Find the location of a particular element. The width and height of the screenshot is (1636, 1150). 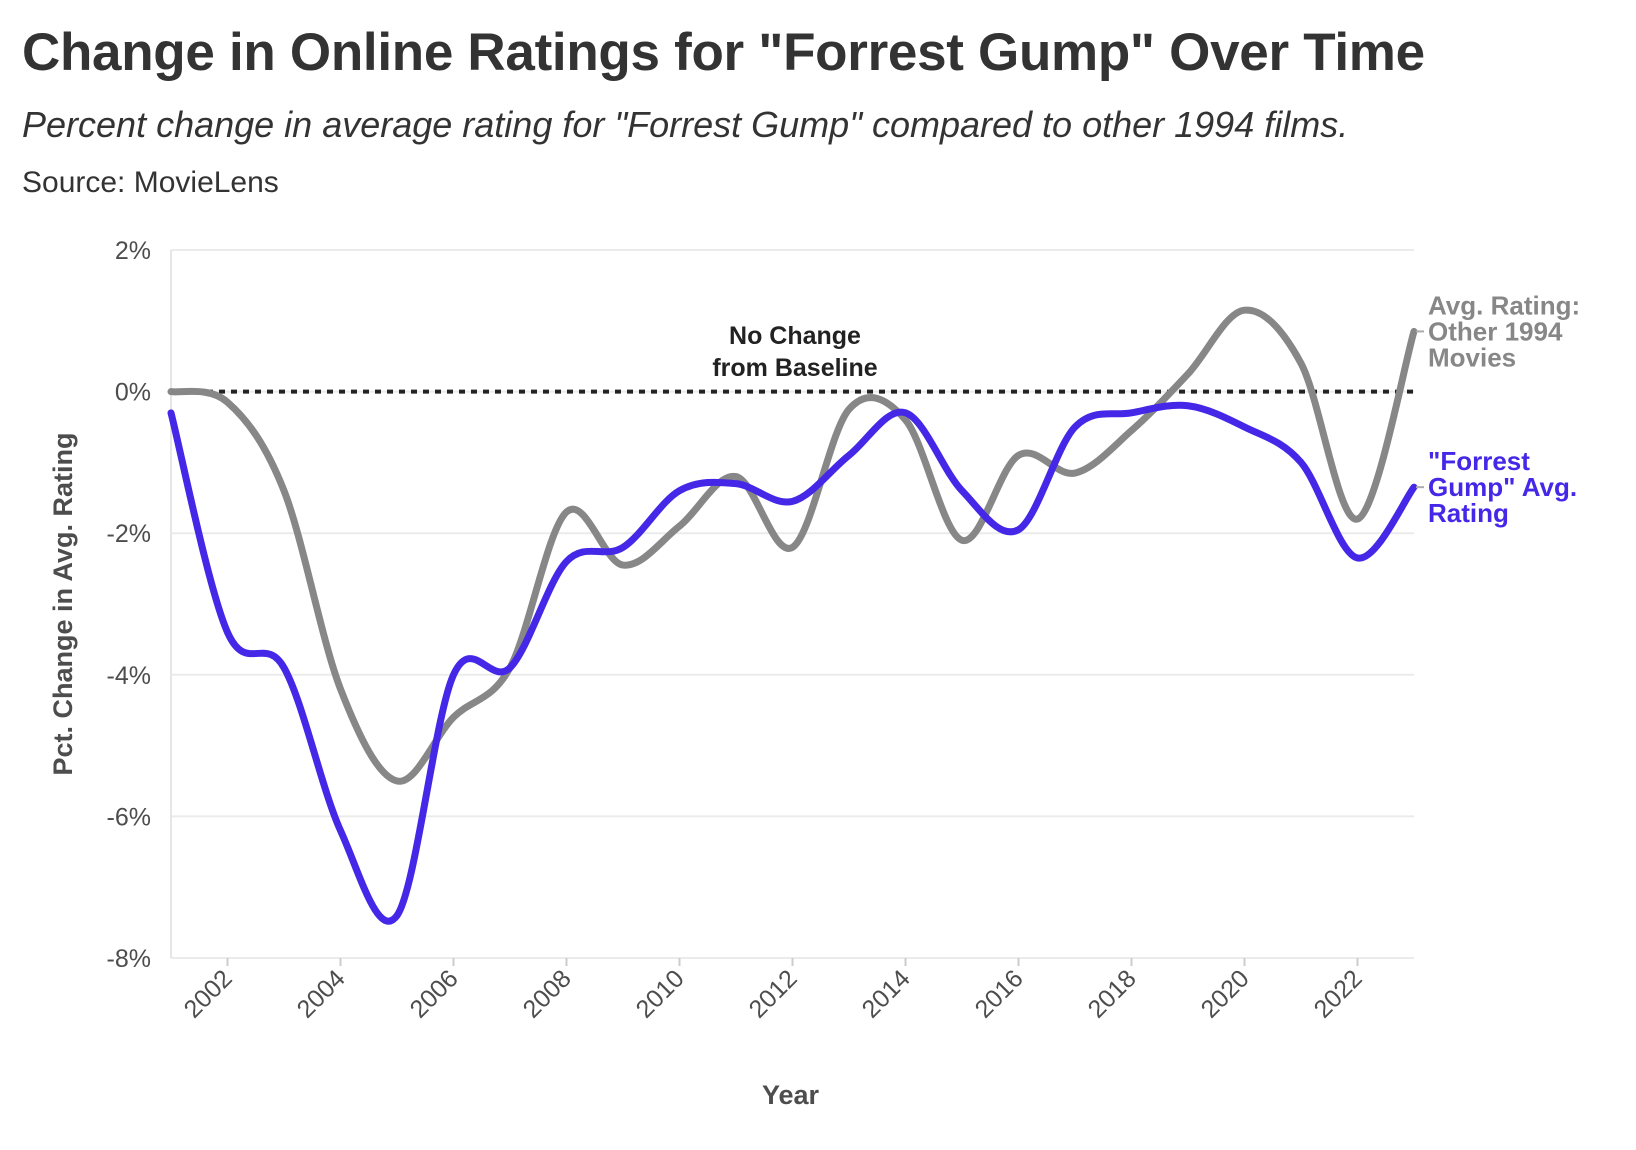

y-axis-title: Pct. Change in Avg. Rating is located at coordinates (63, 603).